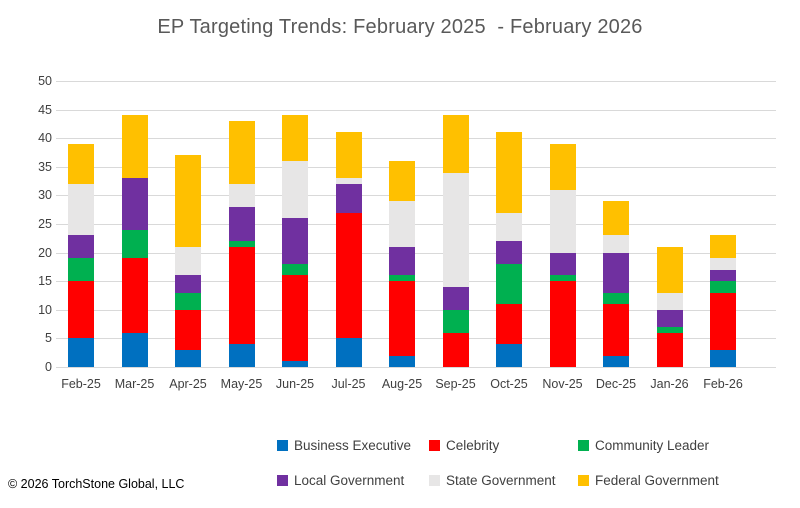 This screenshot has height=508, width=800. I want to click on x-axis-label-aug-25: Aug-25, so click(402, 384).